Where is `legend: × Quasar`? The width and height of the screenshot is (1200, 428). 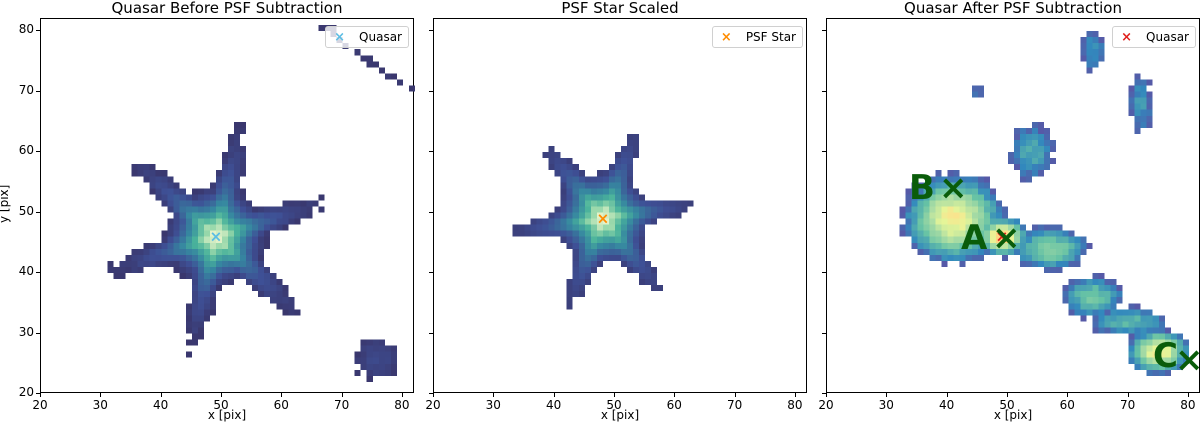
legend: × Quasar is located at coordinates (367, 37).